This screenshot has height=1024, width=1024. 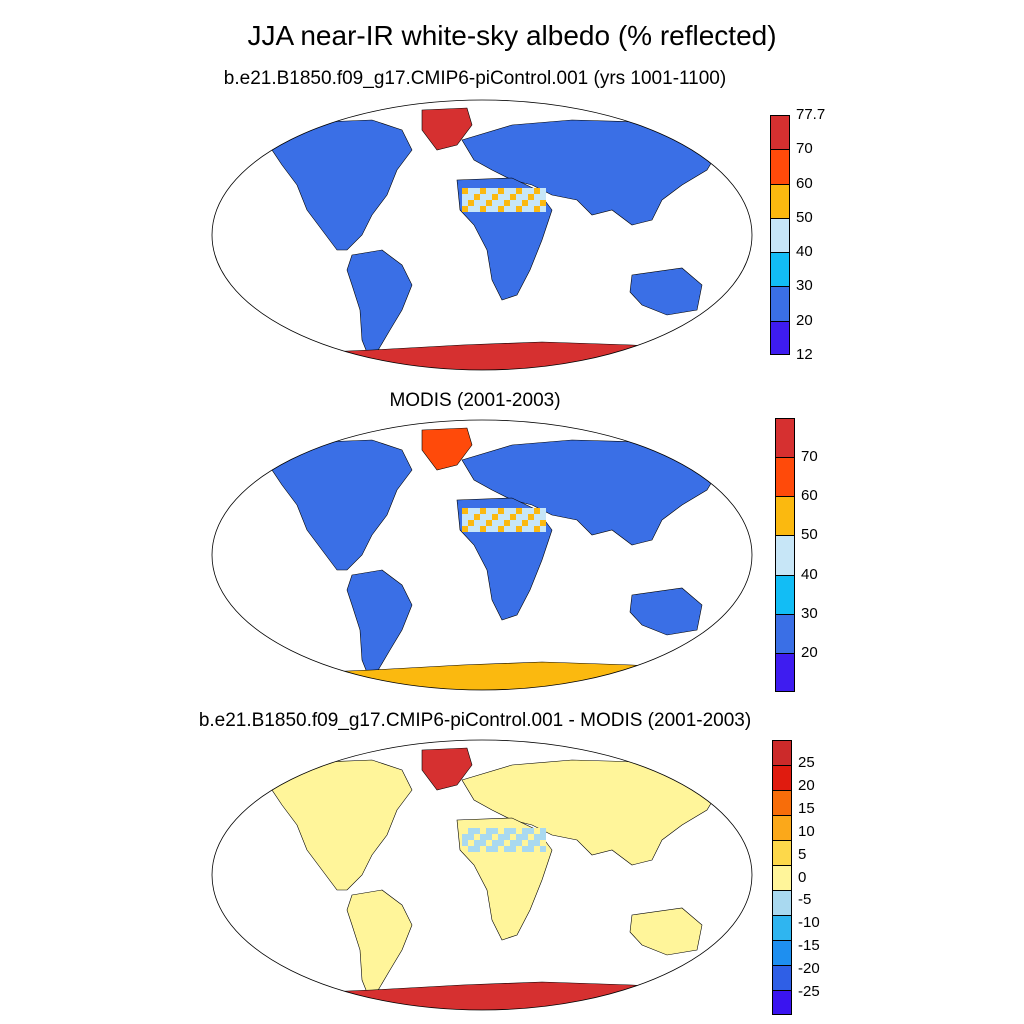 I want to click on colorbar-tick-label: 0, so click(x=802, y=877).